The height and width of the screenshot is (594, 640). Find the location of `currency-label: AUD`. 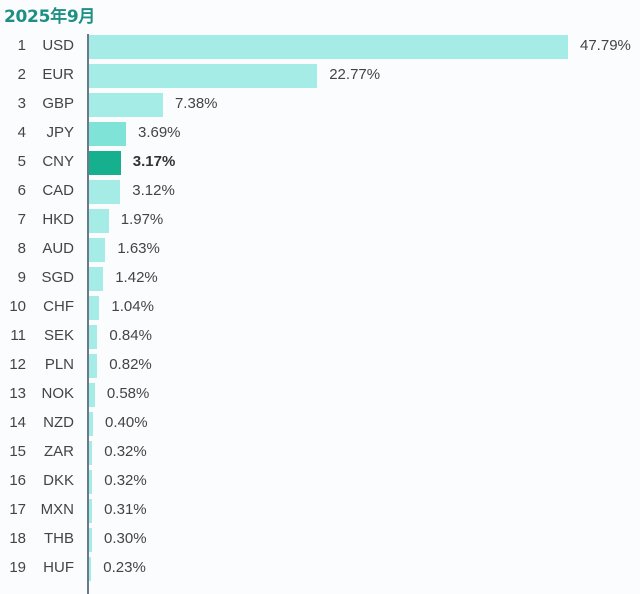

currency-label: AUD is located at coordinates (58, 248).